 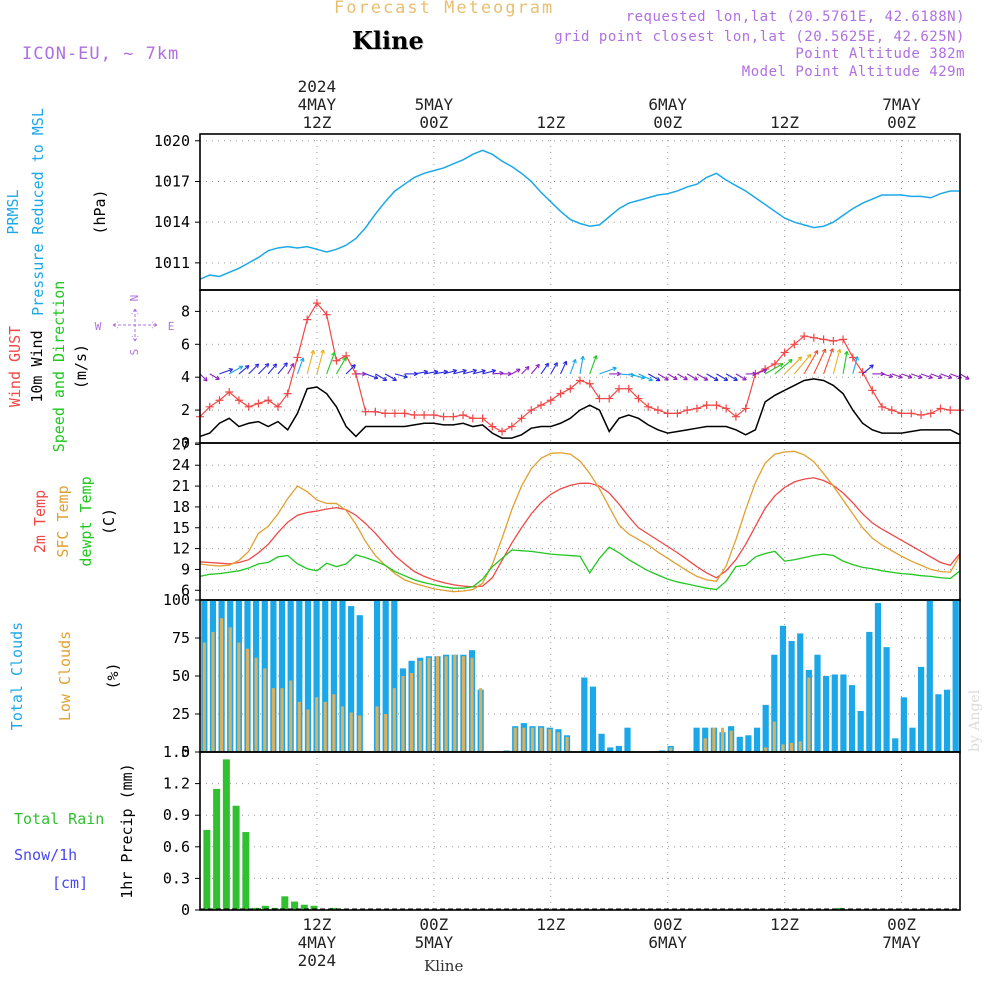 What do you see at coordinates (38, 212) in the screenshot?
I see `y-axis-label: Pressure Reduced to MSL` at bounding box center [38, 212].